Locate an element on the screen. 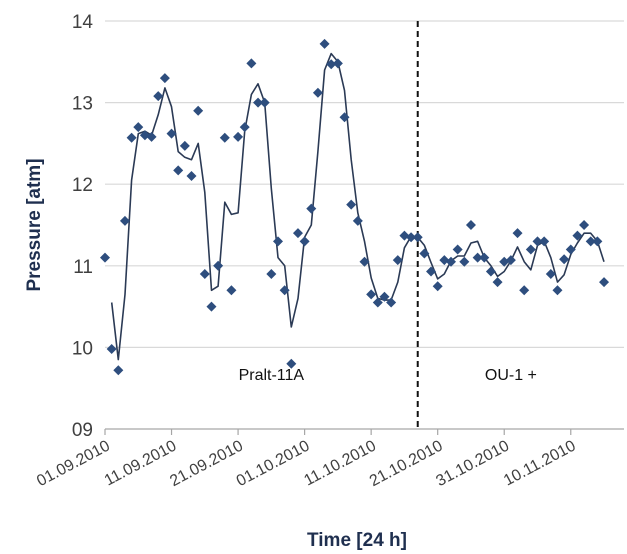 The height and width of the screenshot is (554, 627). y-tick-label: 11 is located at coordinates (83, 267).